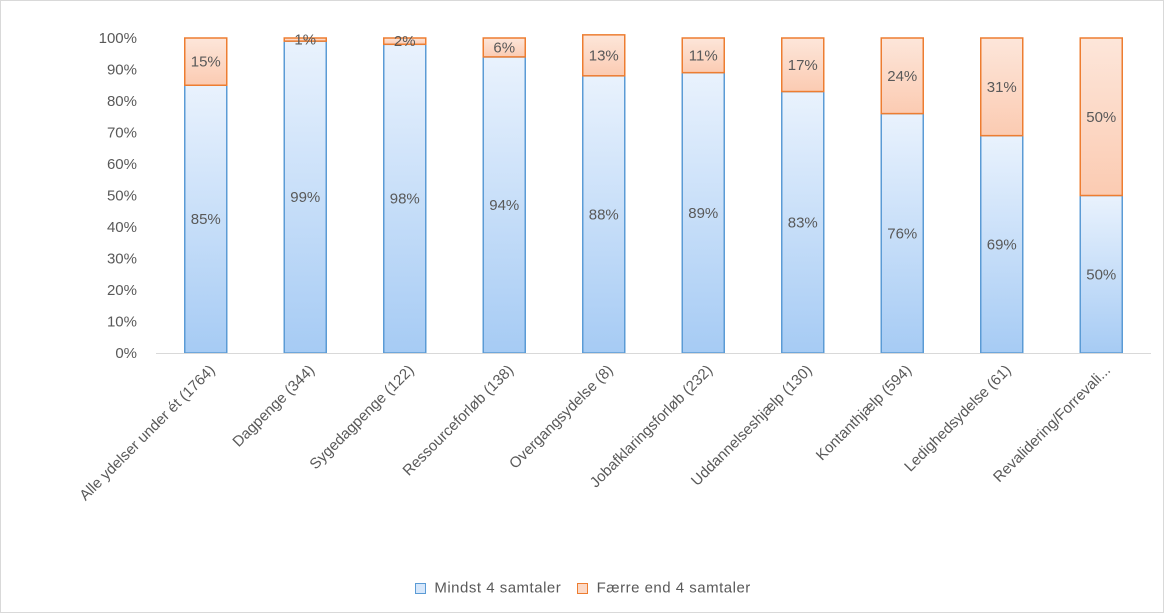 The height and width of the screenshot is (614, 1164). I want to click on data-label-mindst-4-samtaler: 98%, so click(405, 199).